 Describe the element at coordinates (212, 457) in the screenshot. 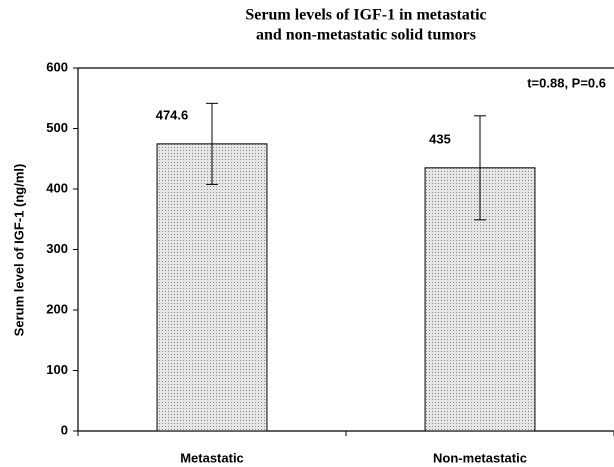

I see `x-tick-label: Metastatic` at that location.